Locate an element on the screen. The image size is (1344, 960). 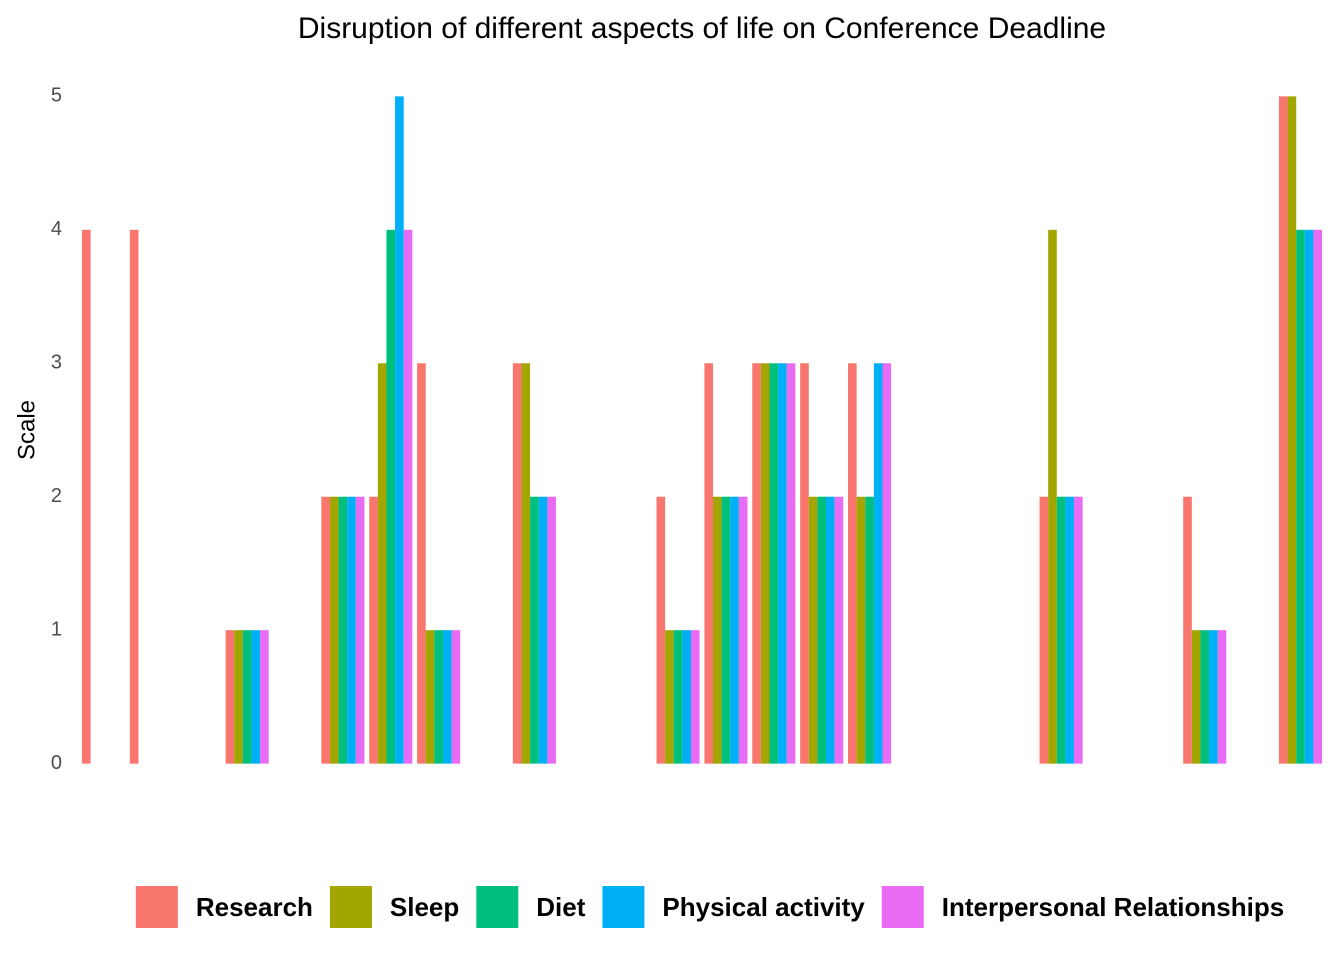
y-tick-label: 3 is located at coordinates (56, 363).